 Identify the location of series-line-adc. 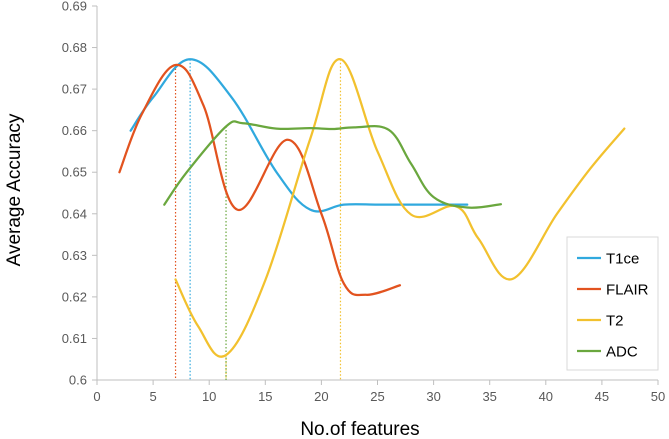
(333, 164).